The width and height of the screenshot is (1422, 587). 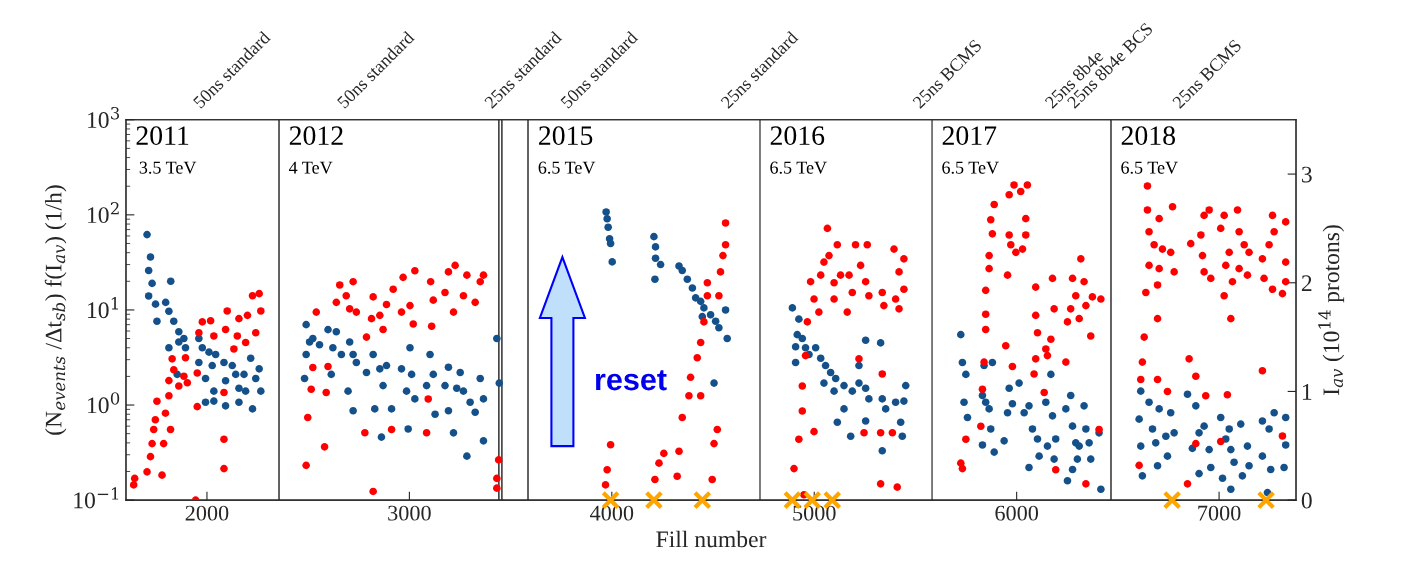 What do you see at coordinates (103, 213) in the screenshot?
I see `y-tick-label: 10$^{2}$` at bounding box center [103, 213].